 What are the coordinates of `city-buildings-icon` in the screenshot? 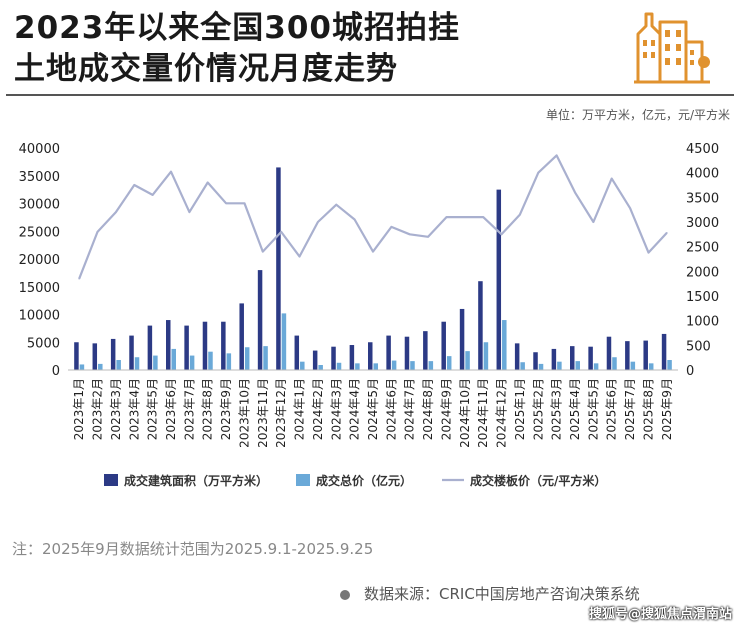 It's located at (672, 48).